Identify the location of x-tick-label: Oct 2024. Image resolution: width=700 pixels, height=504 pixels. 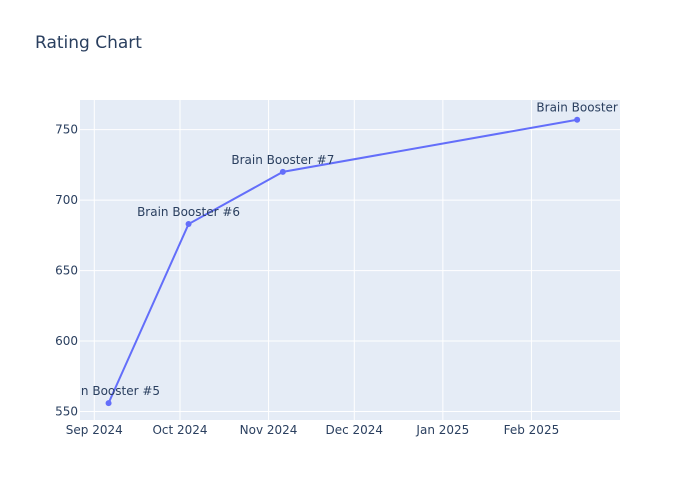
(179, 430).